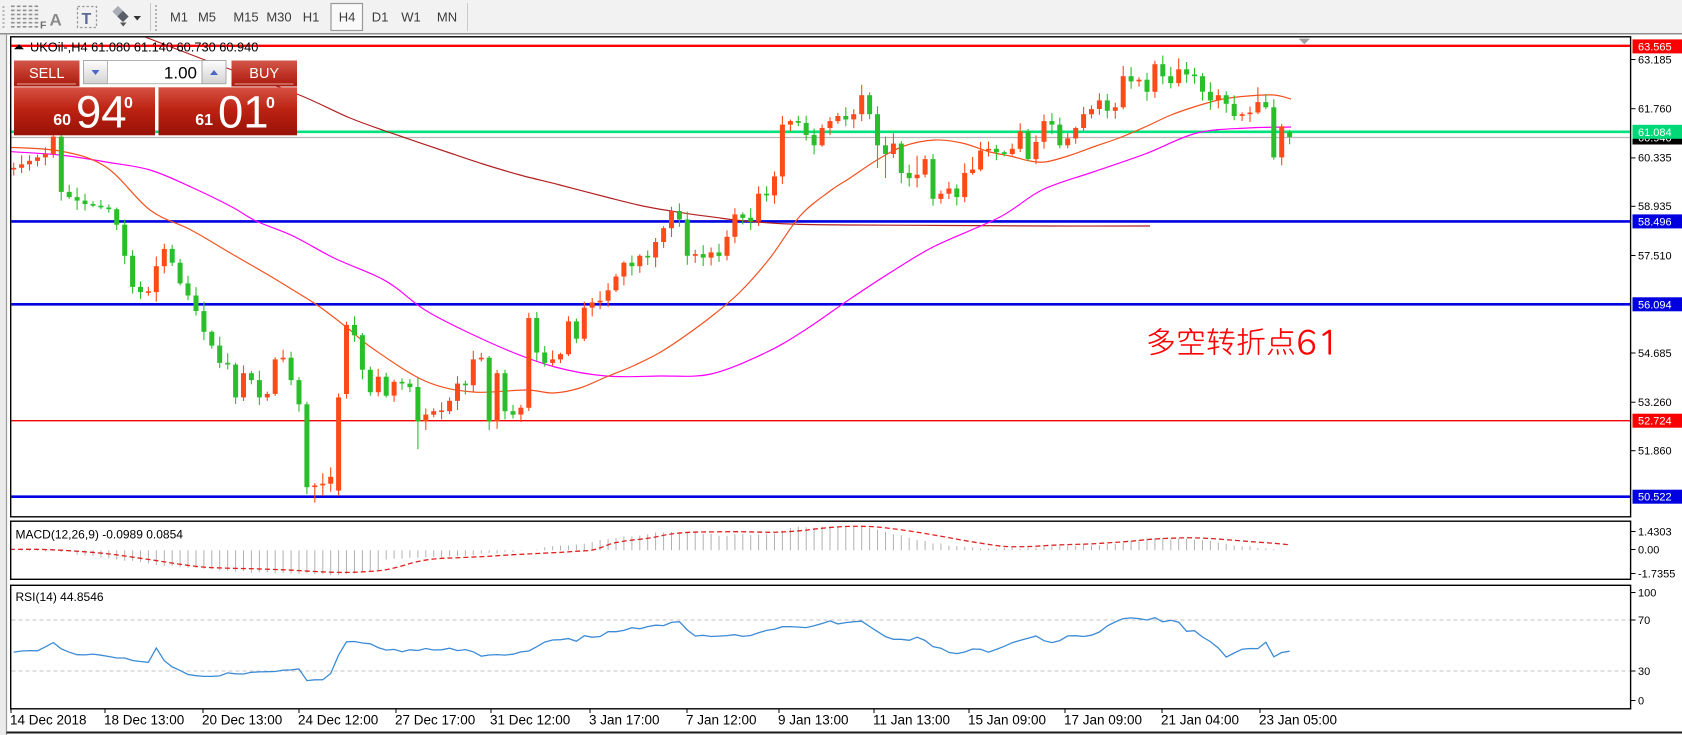 This screenshot has height=735, width=1682. What do you see at coordinates (311, 17) in the screenshot?
I see `svg-text: H1` at bounding box center [311, 17].